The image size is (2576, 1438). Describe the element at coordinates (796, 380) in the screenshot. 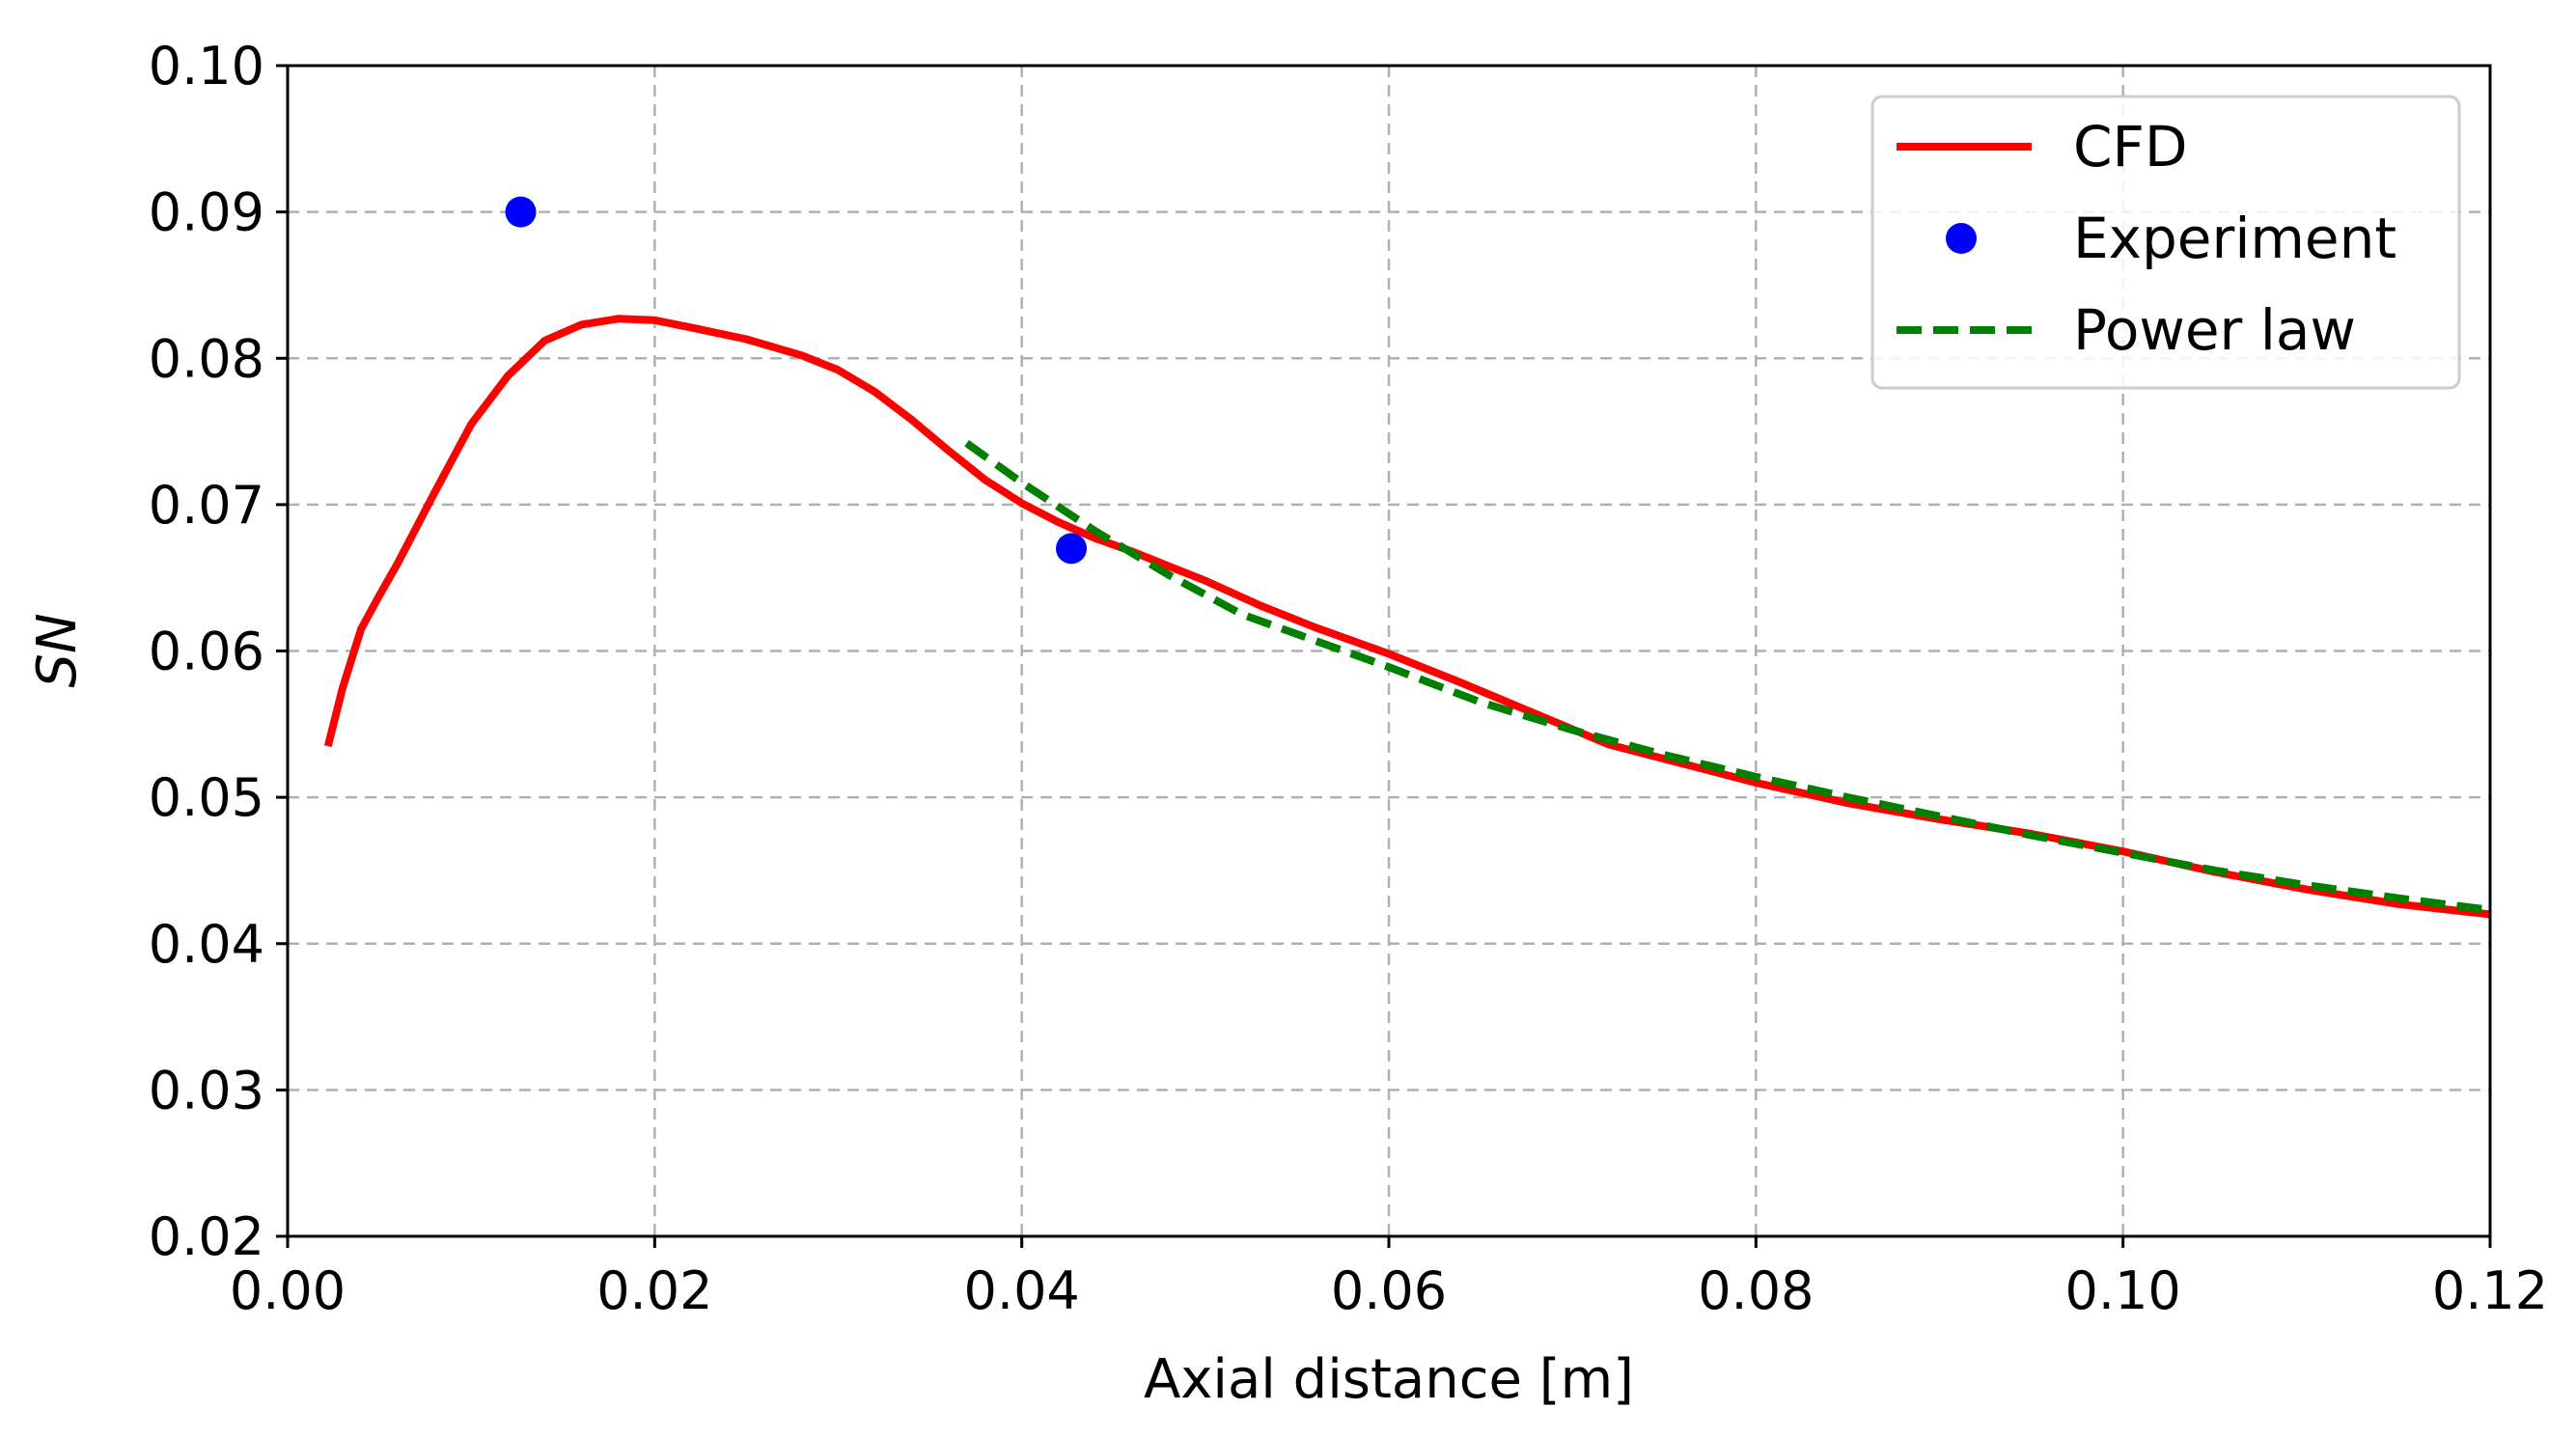

I see `markers-layer` at that location.